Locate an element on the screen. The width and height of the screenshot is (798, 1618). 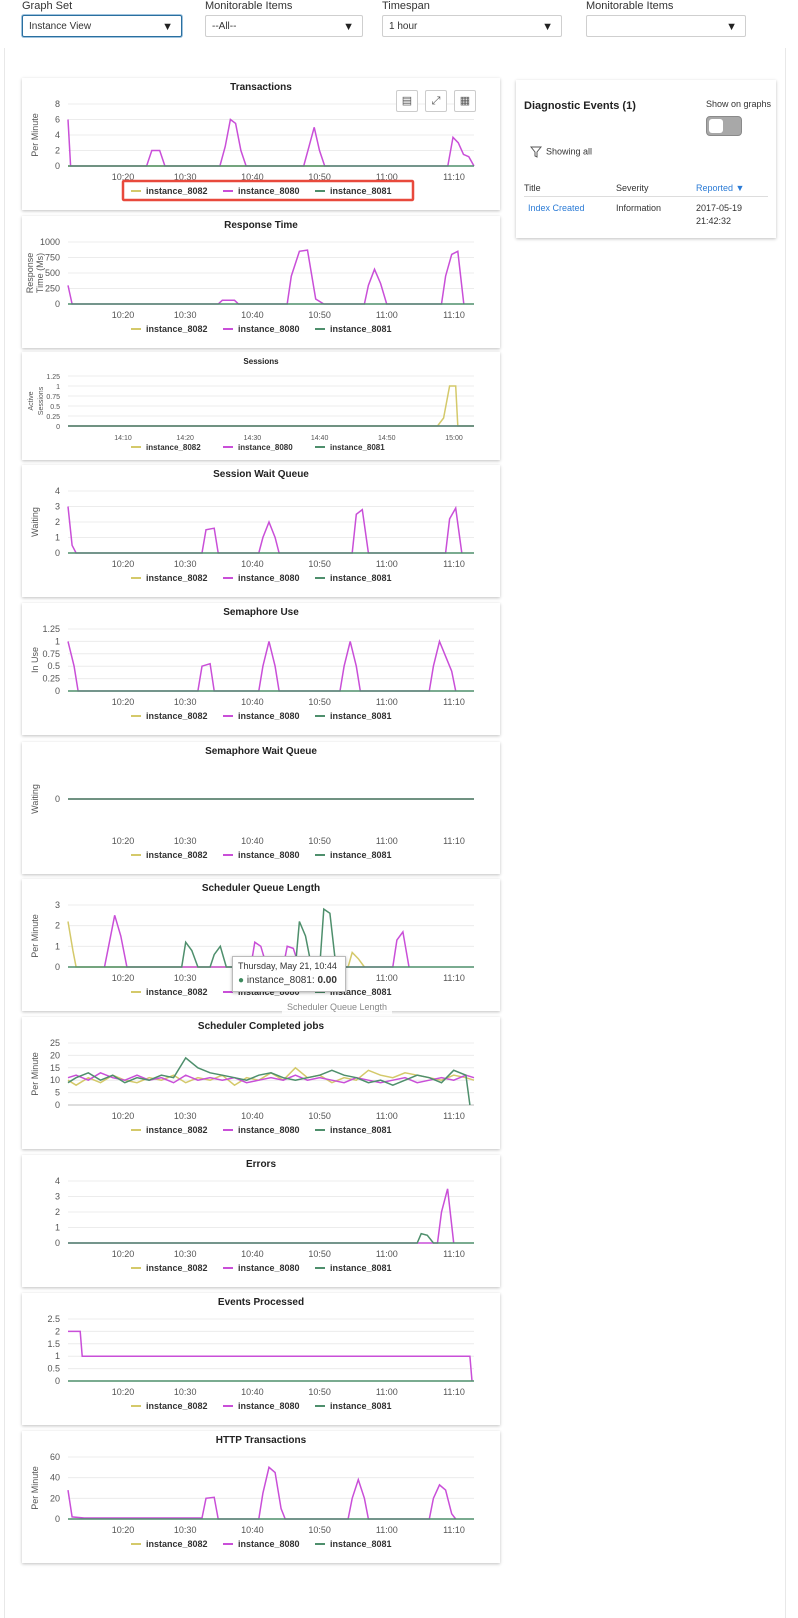
event-title-link: Index Created is located at coordinates (556, 208).